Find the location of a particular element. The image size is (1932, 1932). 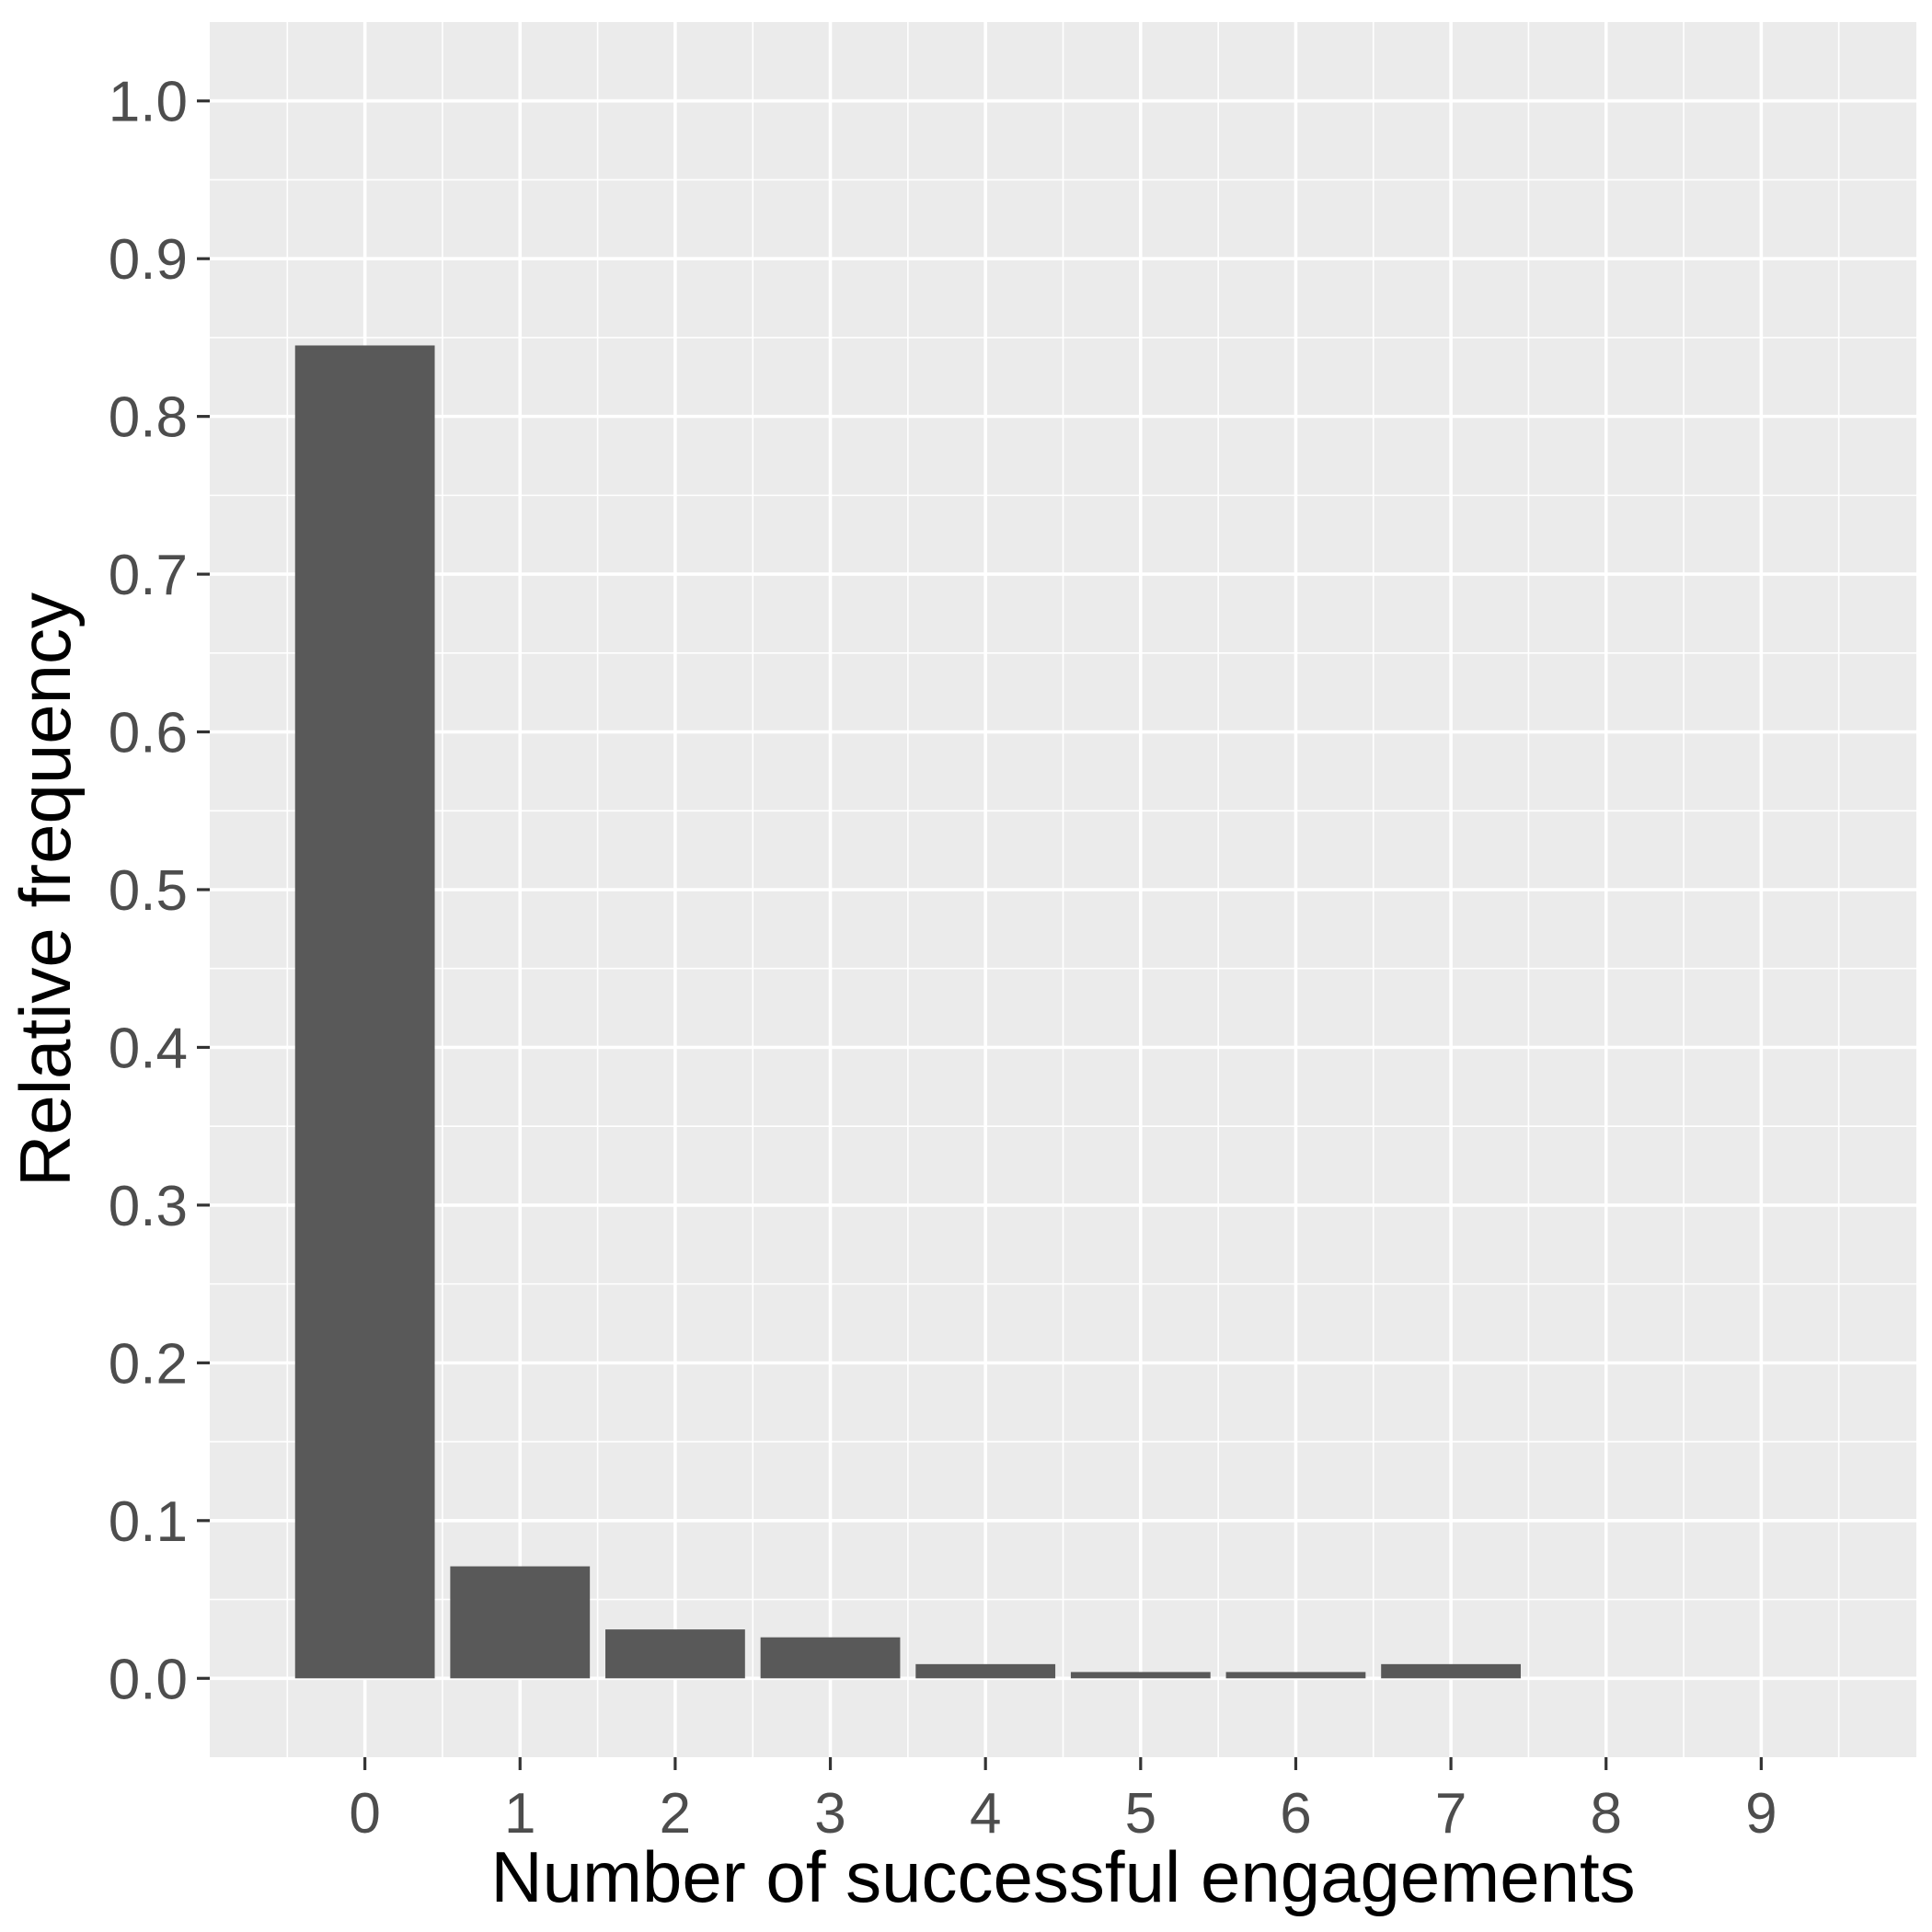

x-axis-title: Number of successful engagements is located at coordinates (1062, 1876).